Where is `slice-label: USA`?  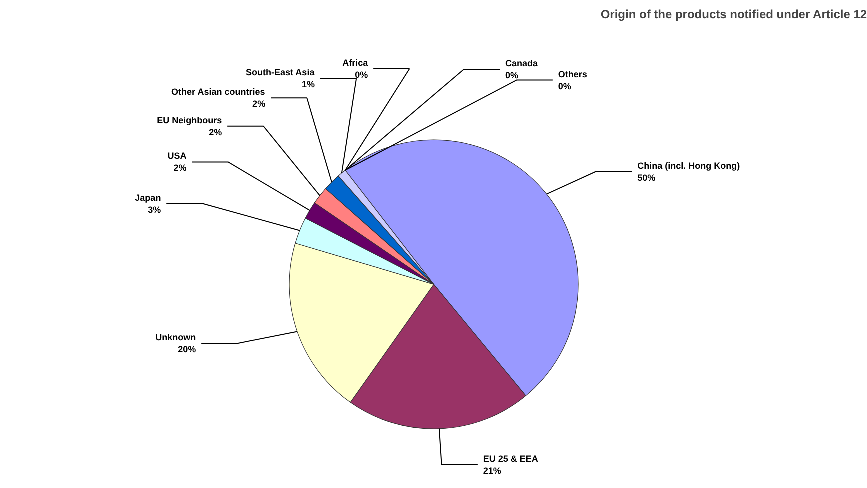
slice-label: USA is located at coordinates (178, 156).